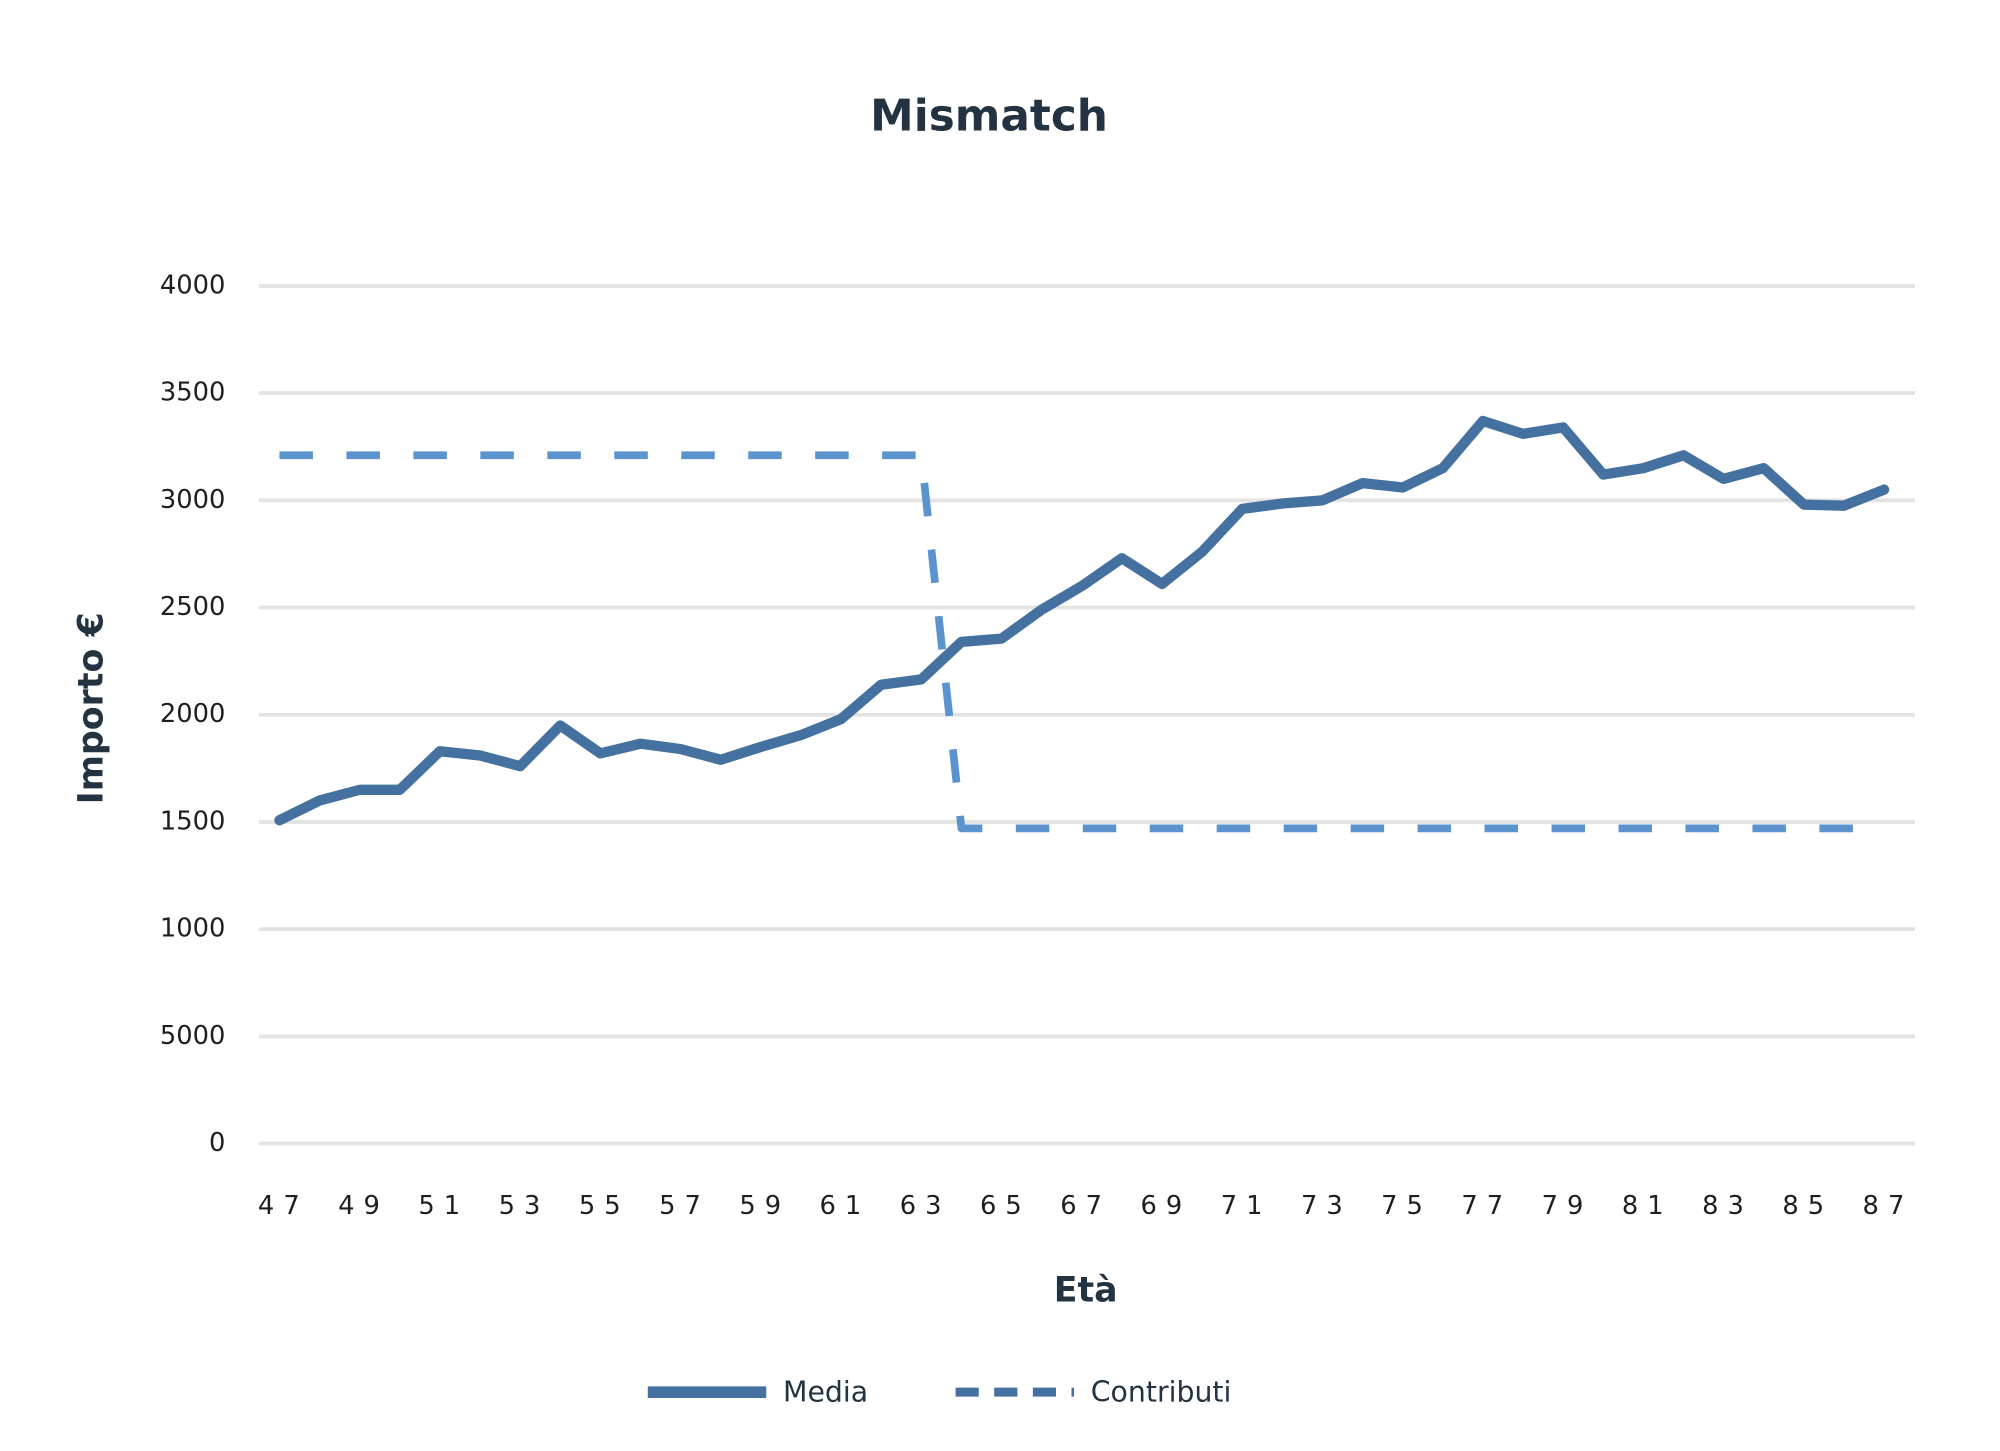 This screenshot has width=2000, height=1451. I want to click on y-tick-label: 1500, so click(193, 821).